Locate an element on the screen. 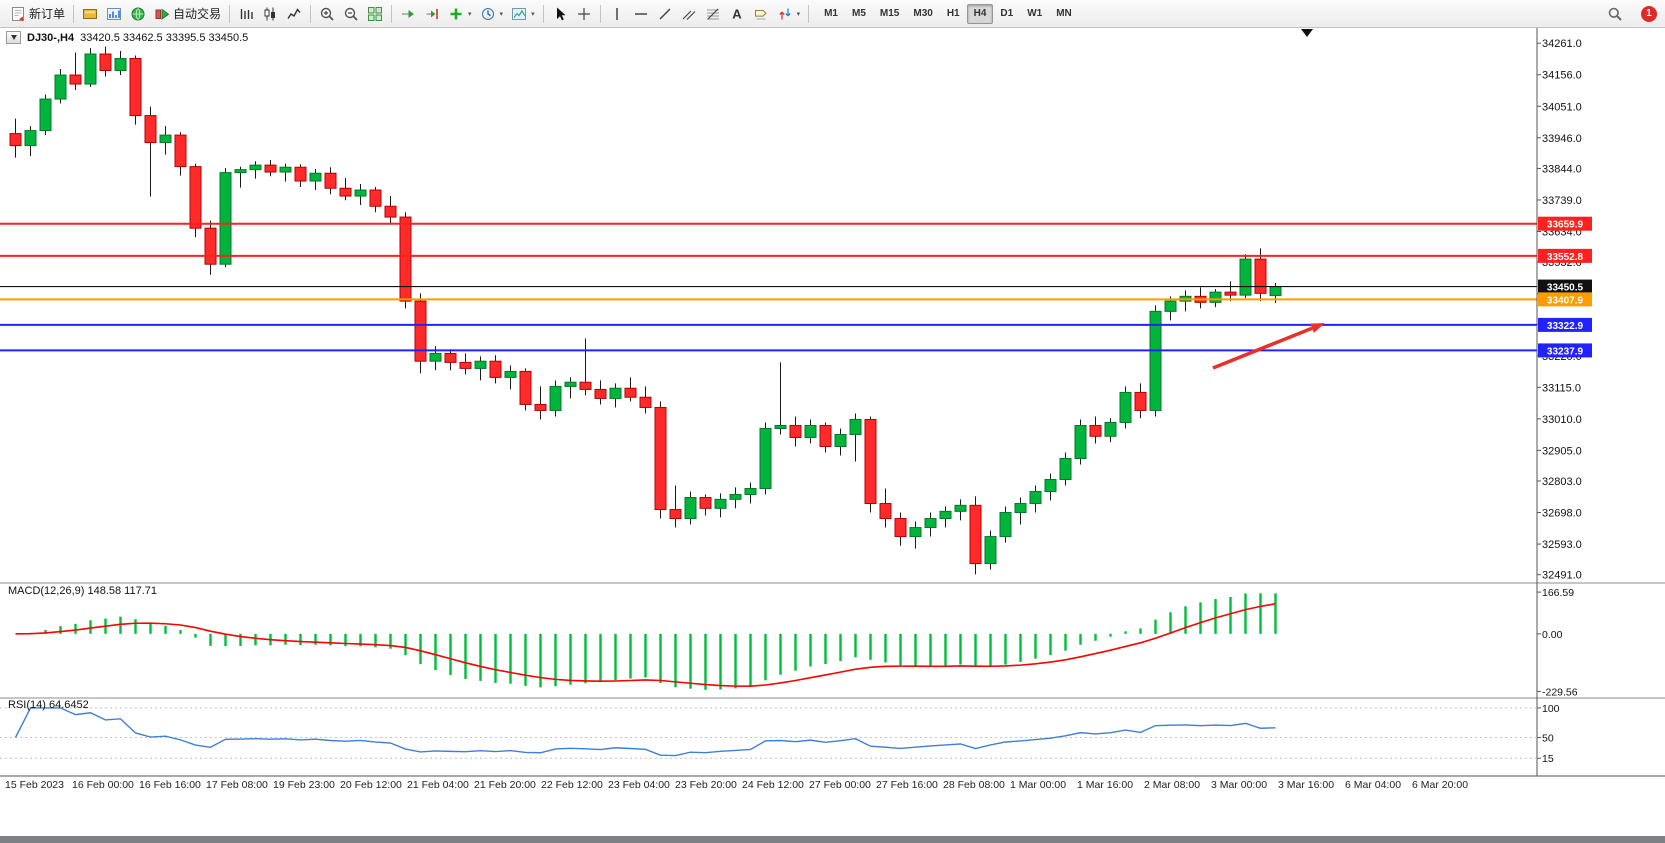 This screenshot has width=1665, height=843. rsi-axis-label: 100 is located at coordinates (1551, 709).